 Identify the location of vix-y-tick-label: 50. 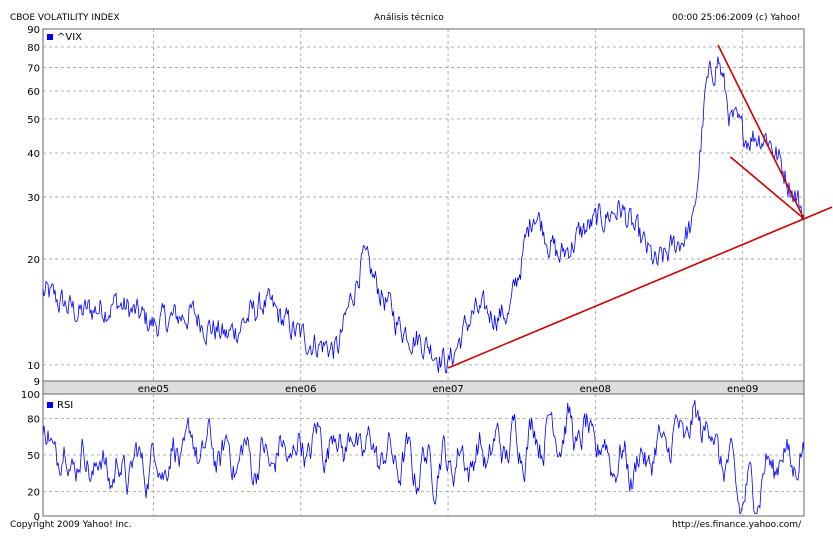
(33, 120).